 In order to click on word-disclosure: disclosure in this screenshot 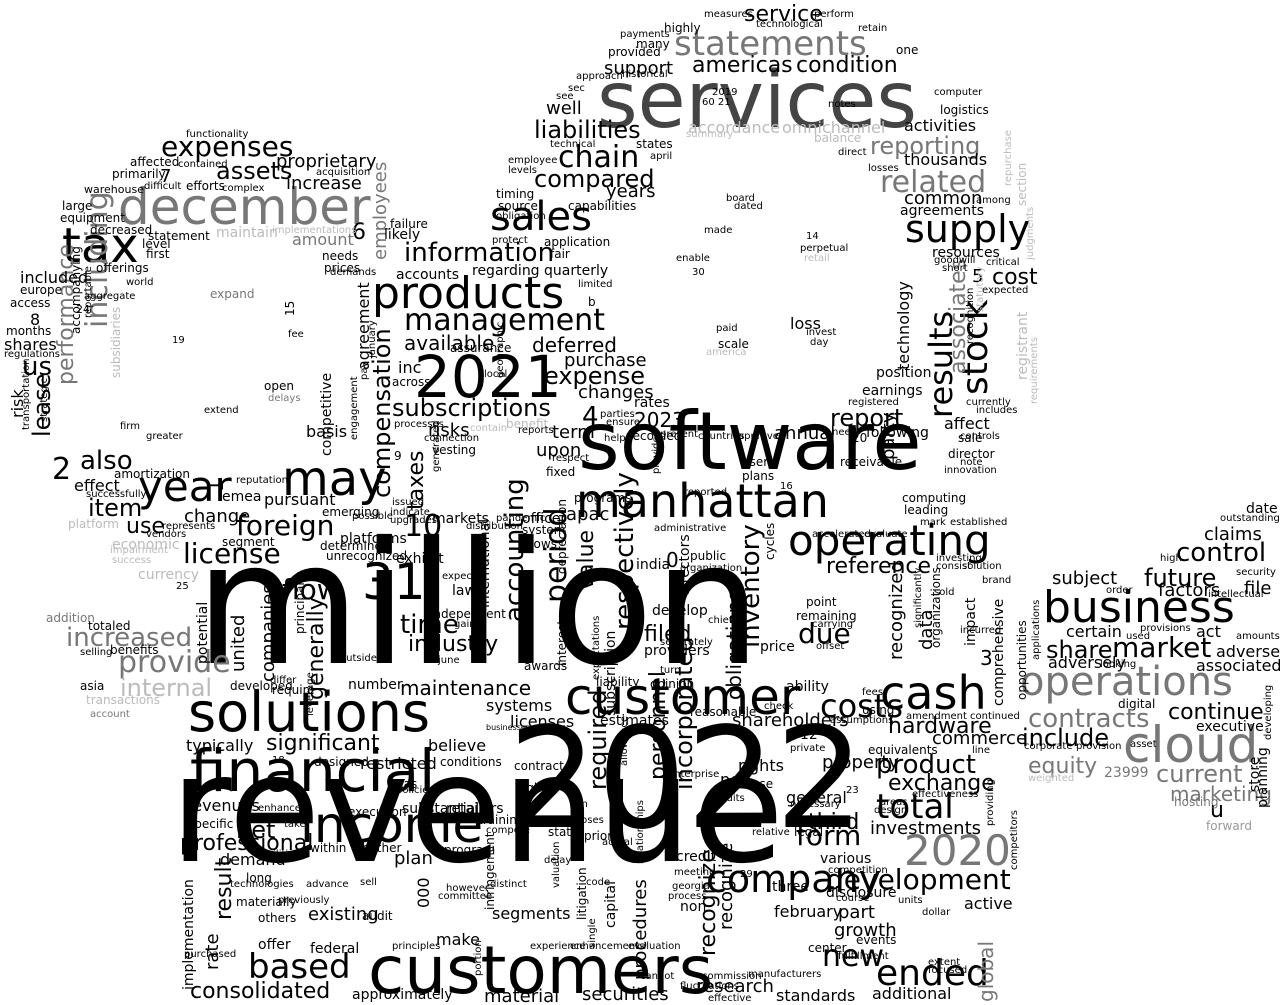, I will do `click(861, 893)`.